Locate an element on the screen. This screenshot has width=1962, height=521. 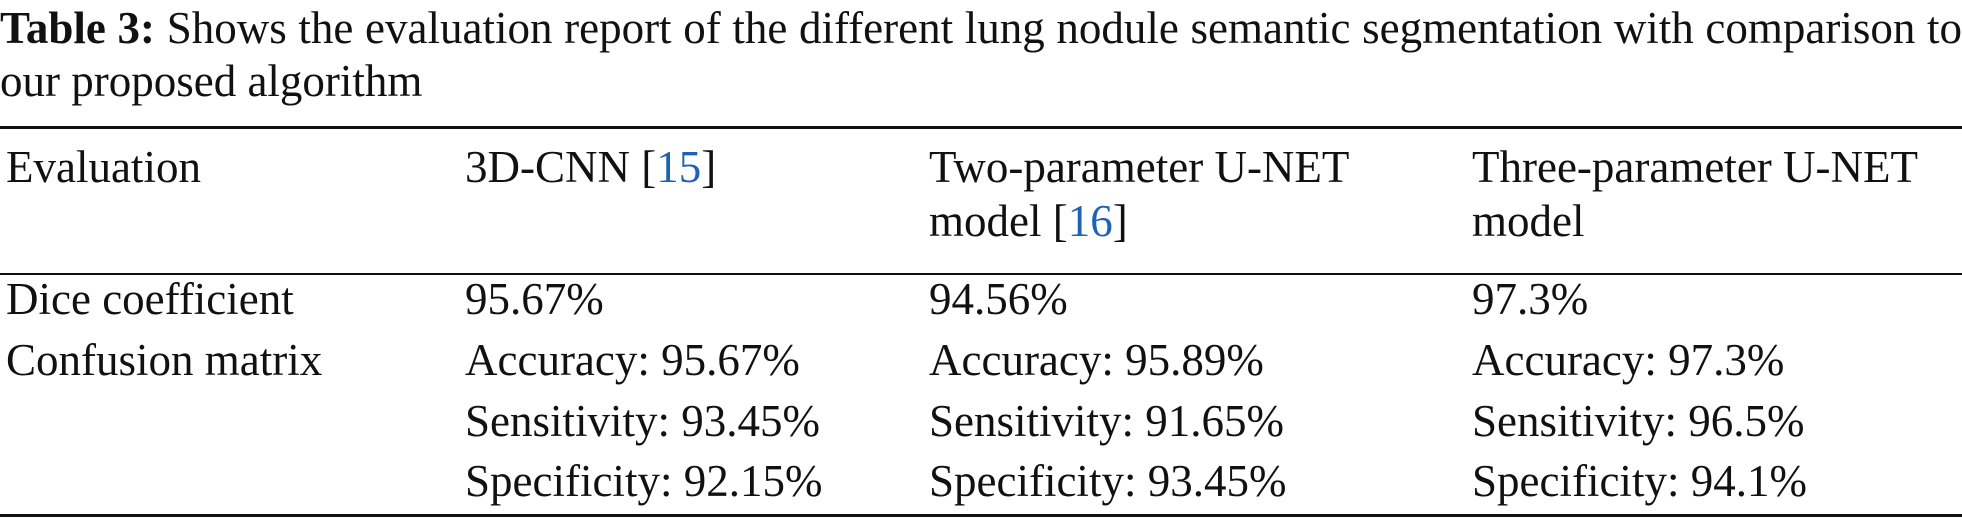
cell-line: 94.56% is located at coordinates (998, 299).